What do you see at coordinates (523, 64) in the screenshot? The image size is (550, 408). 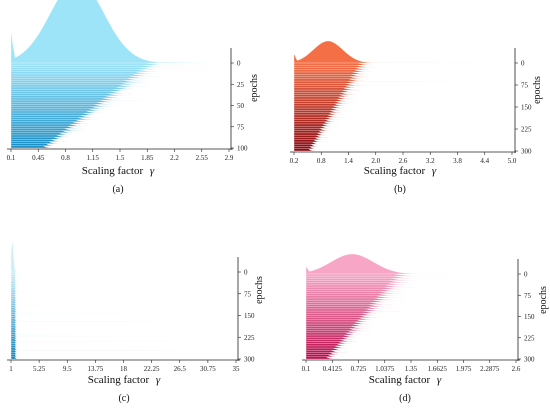 I see `y-tick-label-b-0: 0` at bounding box center [523, 64].